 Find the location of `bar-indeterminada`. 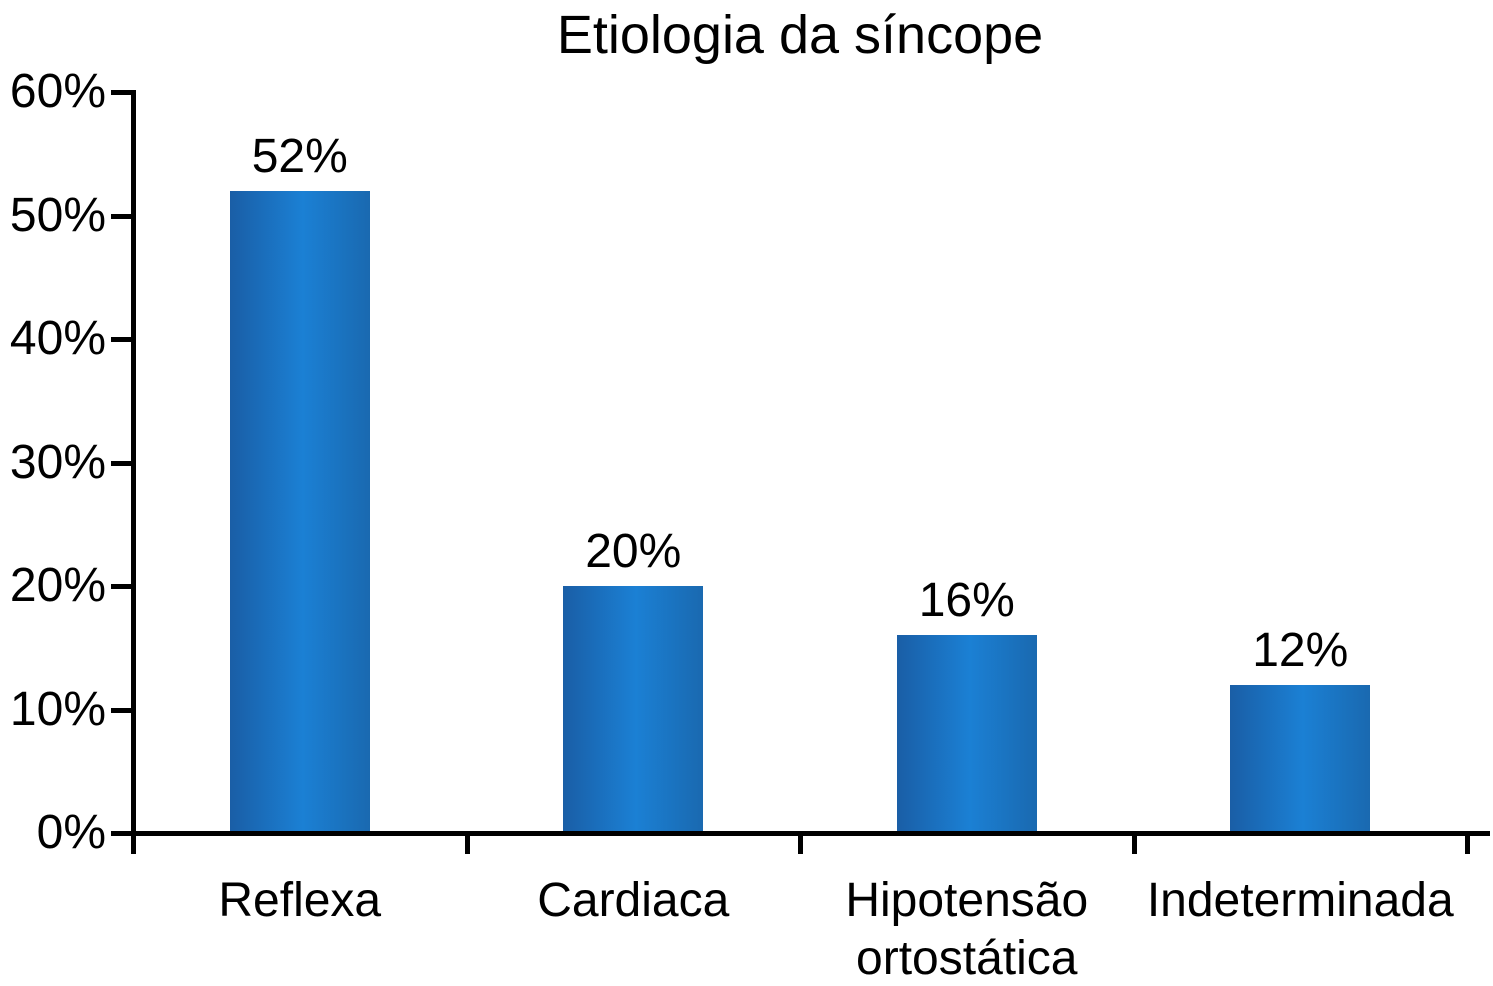

bar-indeterminada is located at coordinates (1300, 758).